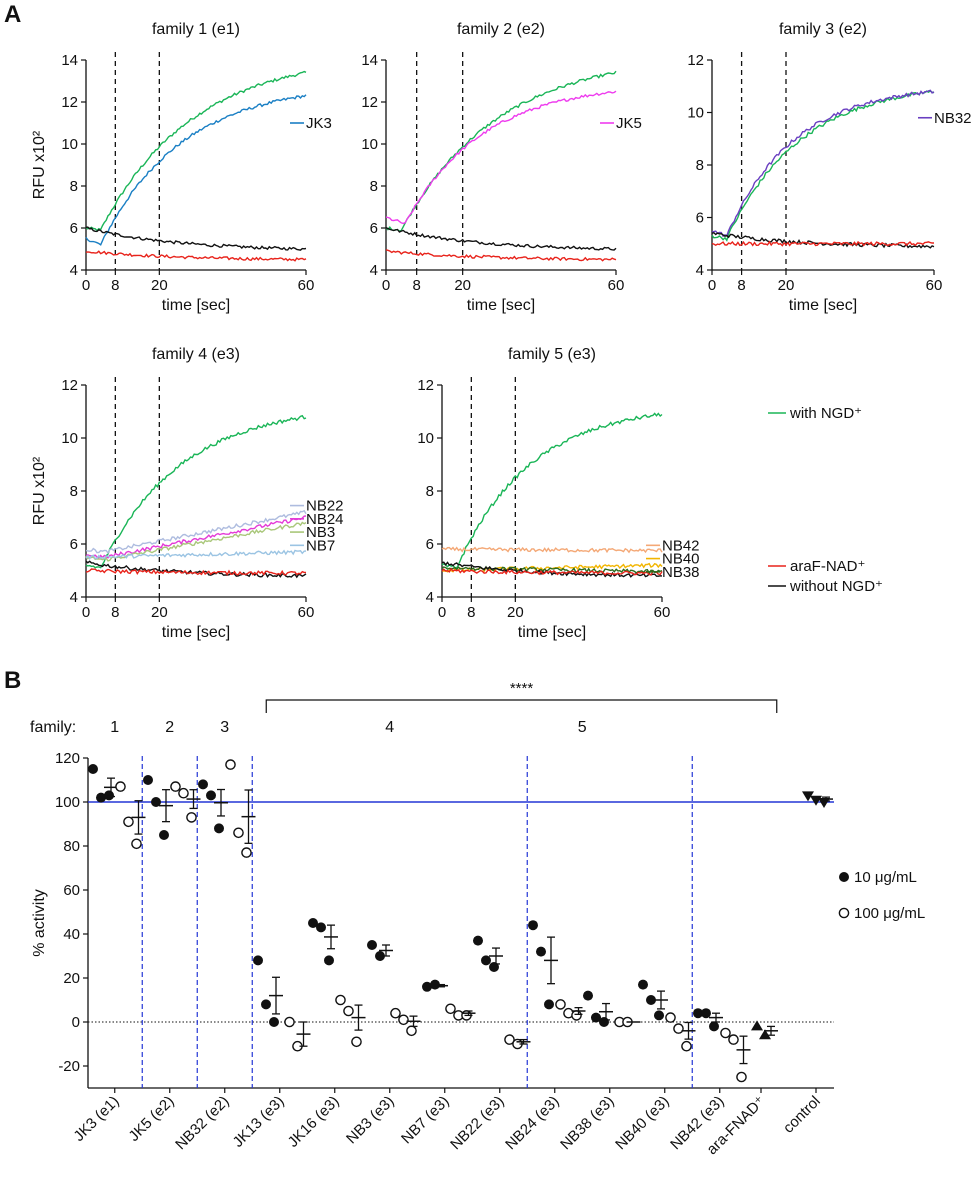  I want to click on series-label-NB7: NB7, so click(320, 545).